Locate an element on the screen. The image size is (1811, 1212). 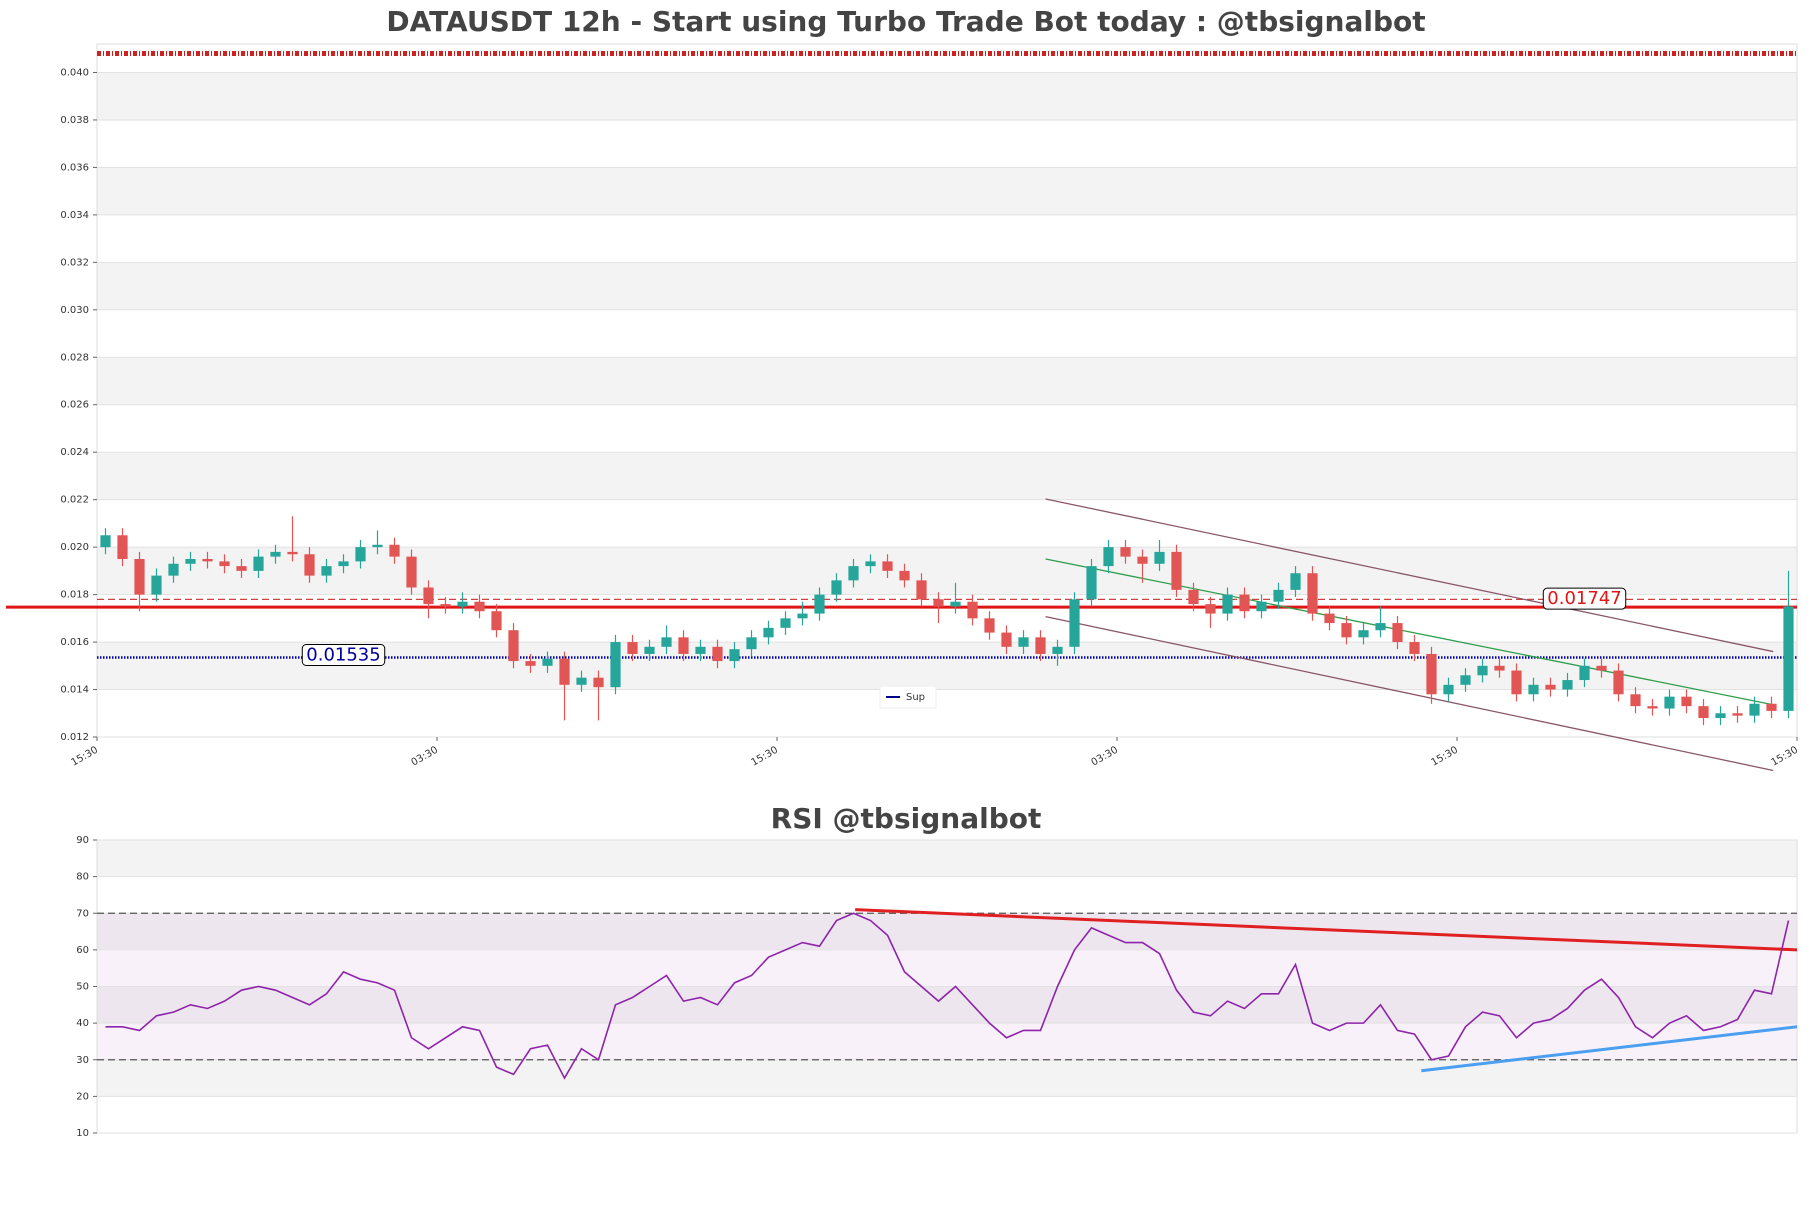
x-tick-label: 03:30 is located at coordinates (425, 757).